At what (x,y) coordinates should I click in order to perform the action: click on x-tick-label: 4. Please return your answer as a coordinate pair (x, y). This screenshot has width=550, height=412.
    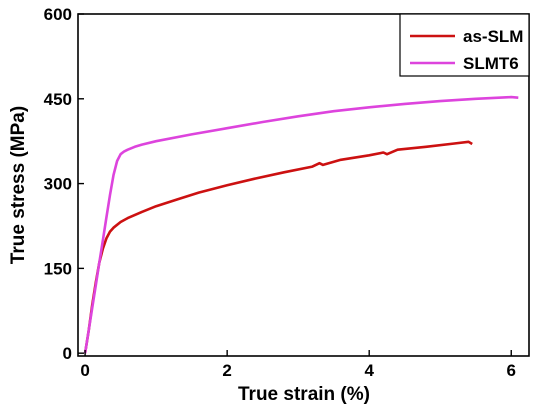
    Looking at the image, I should click on (369, 370).